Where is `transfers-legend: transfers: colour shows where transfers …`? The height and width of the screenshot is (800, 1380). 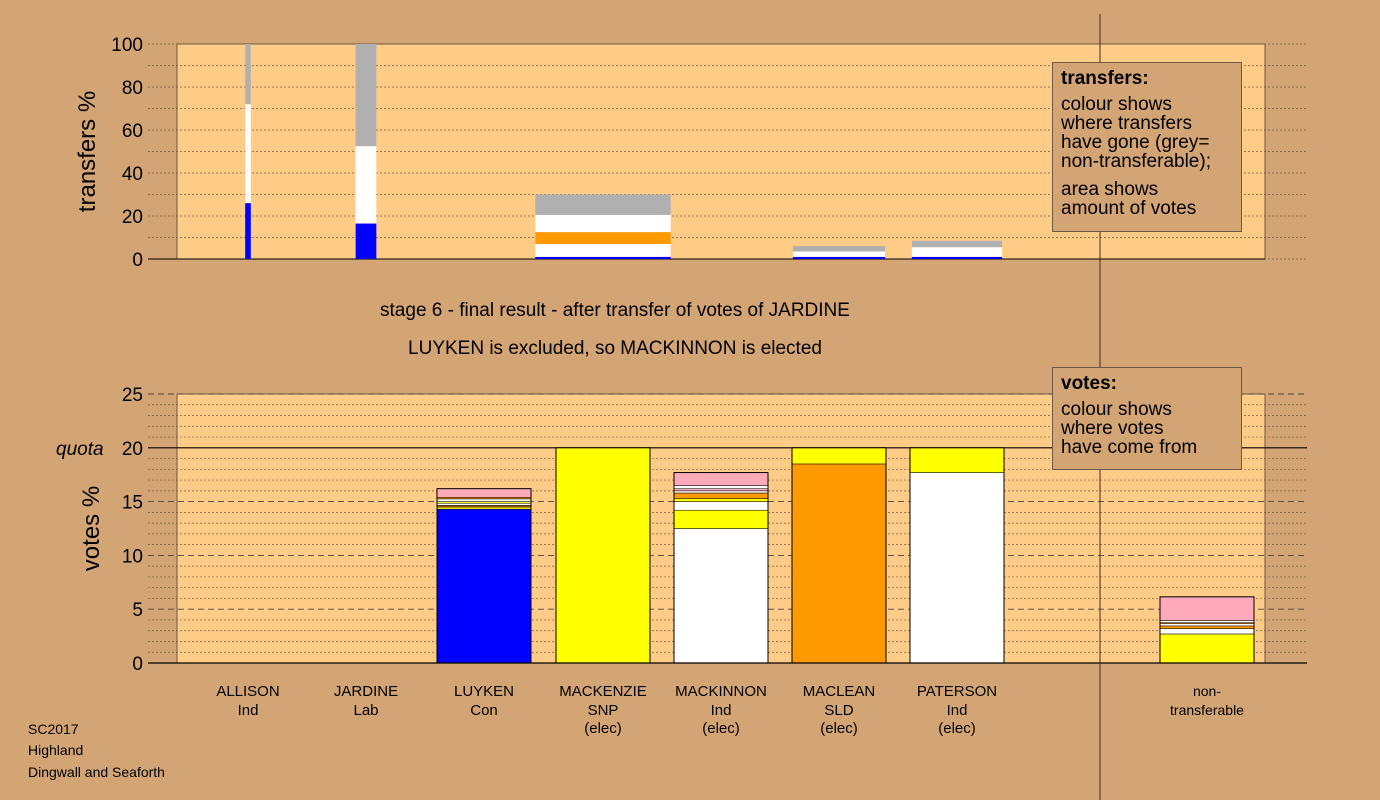
transfers-legend: transfers: colour shows where transfers … is located at coordinates (1147, 147).